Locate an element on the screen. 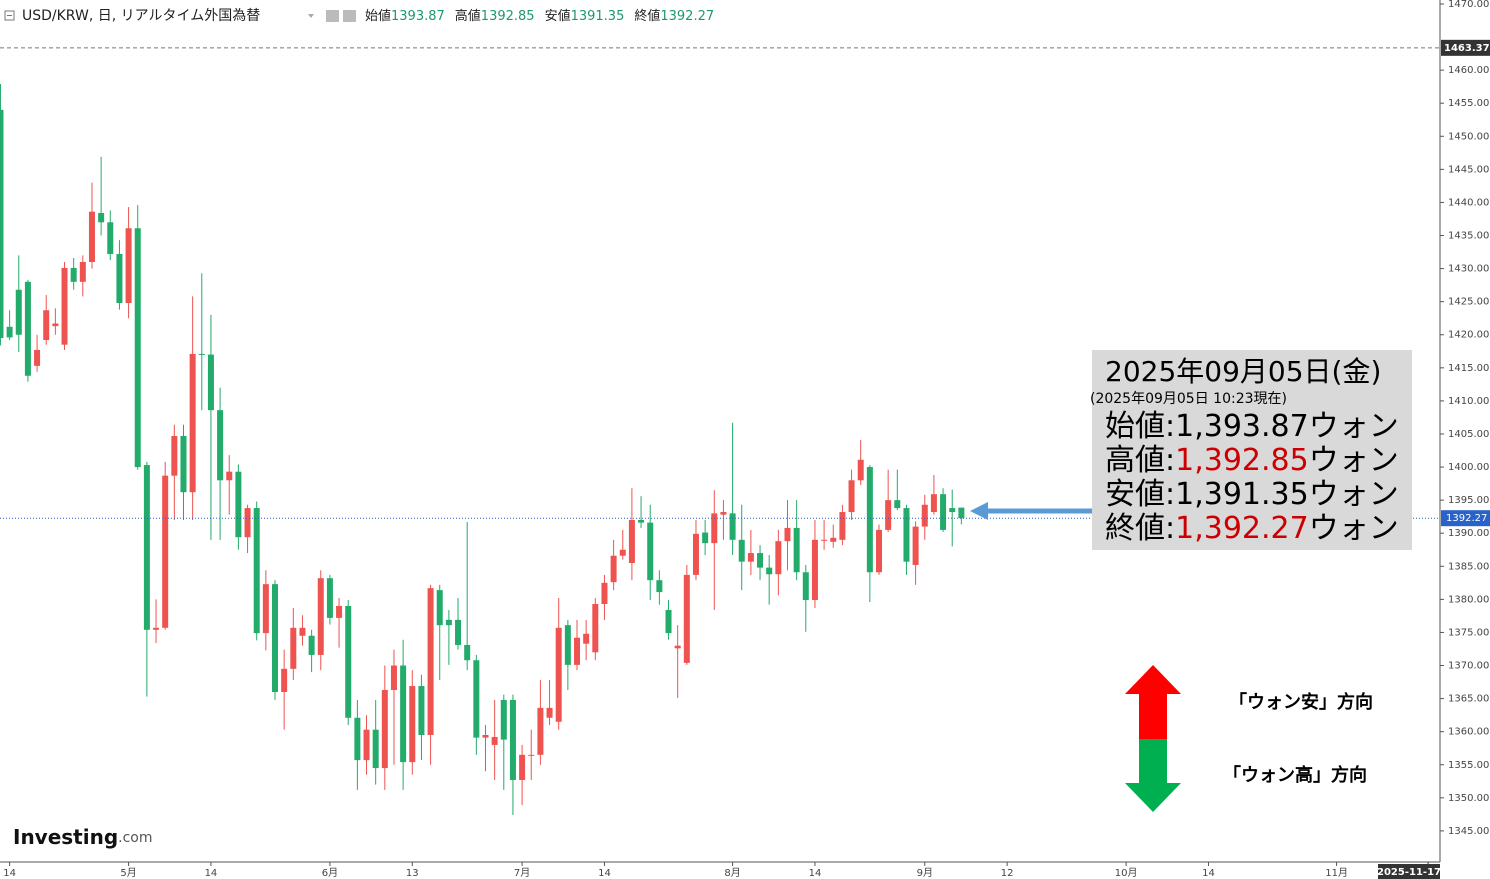 Image resolution: width=1490 pixels, height=879 pixels. logo-name: Investing is located at coordinates (65, 837).